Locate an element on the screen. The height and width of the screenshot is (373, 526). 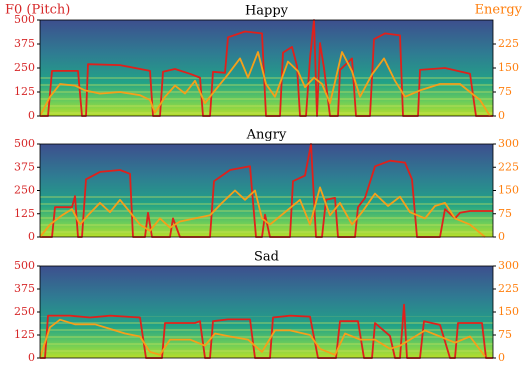
panel-title: Sad is located at coordinates (266, 257).